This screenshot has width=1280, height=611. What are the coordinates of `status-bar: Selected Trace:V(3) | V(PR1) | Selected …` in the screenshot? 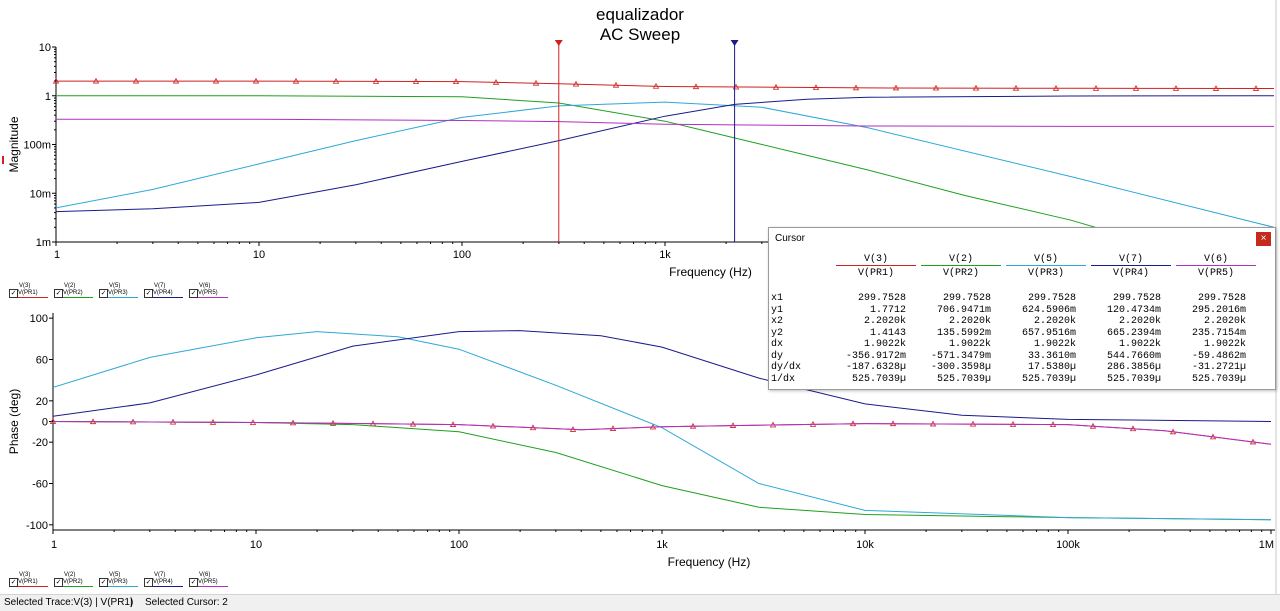 It's located at (640, 602).